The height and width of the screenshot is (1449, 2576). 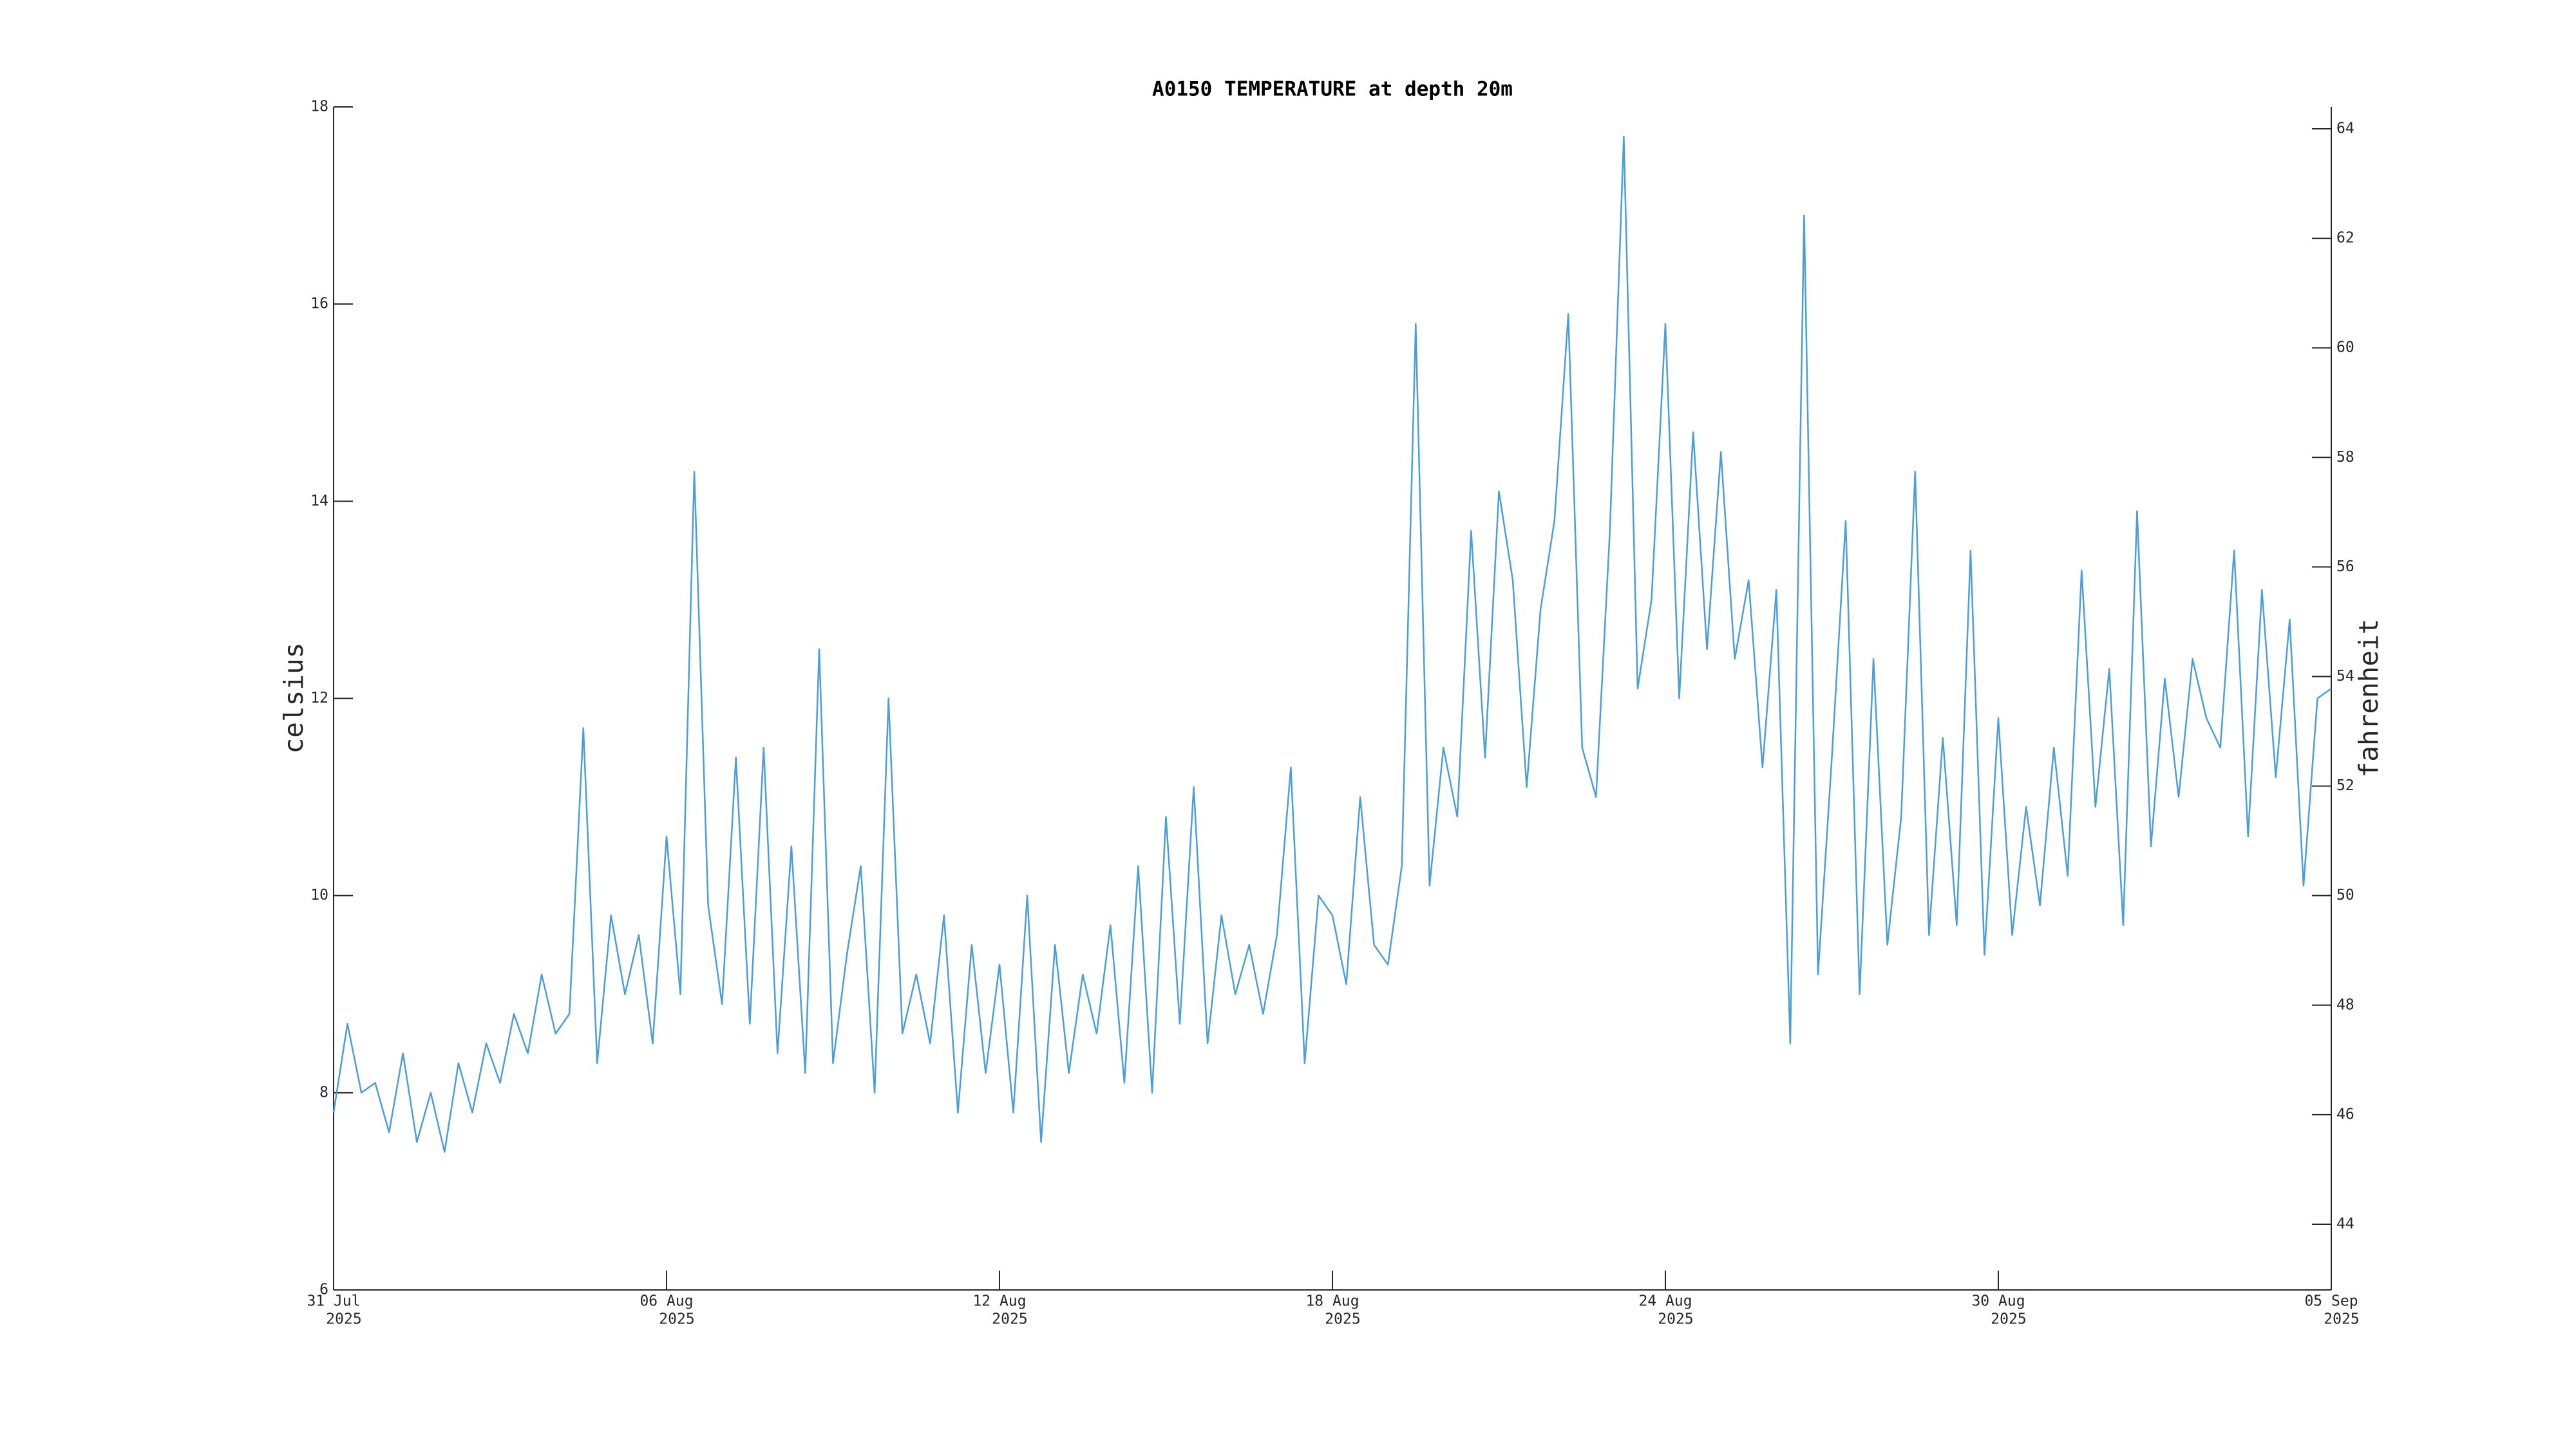 What do you see at coordinates (293, 698) in the screenshot?
I see `y-axis-label: celsius` at bounding box center [293, 698].